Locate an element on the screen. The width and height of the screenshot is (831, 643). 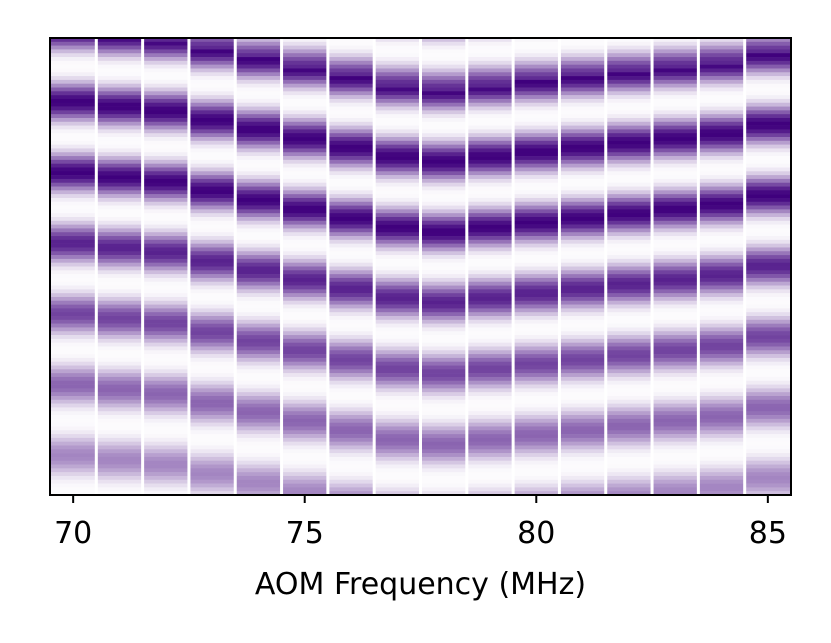
x-axis-tick-labels: 70 75 80 85 is located at coordinates (420, 533).